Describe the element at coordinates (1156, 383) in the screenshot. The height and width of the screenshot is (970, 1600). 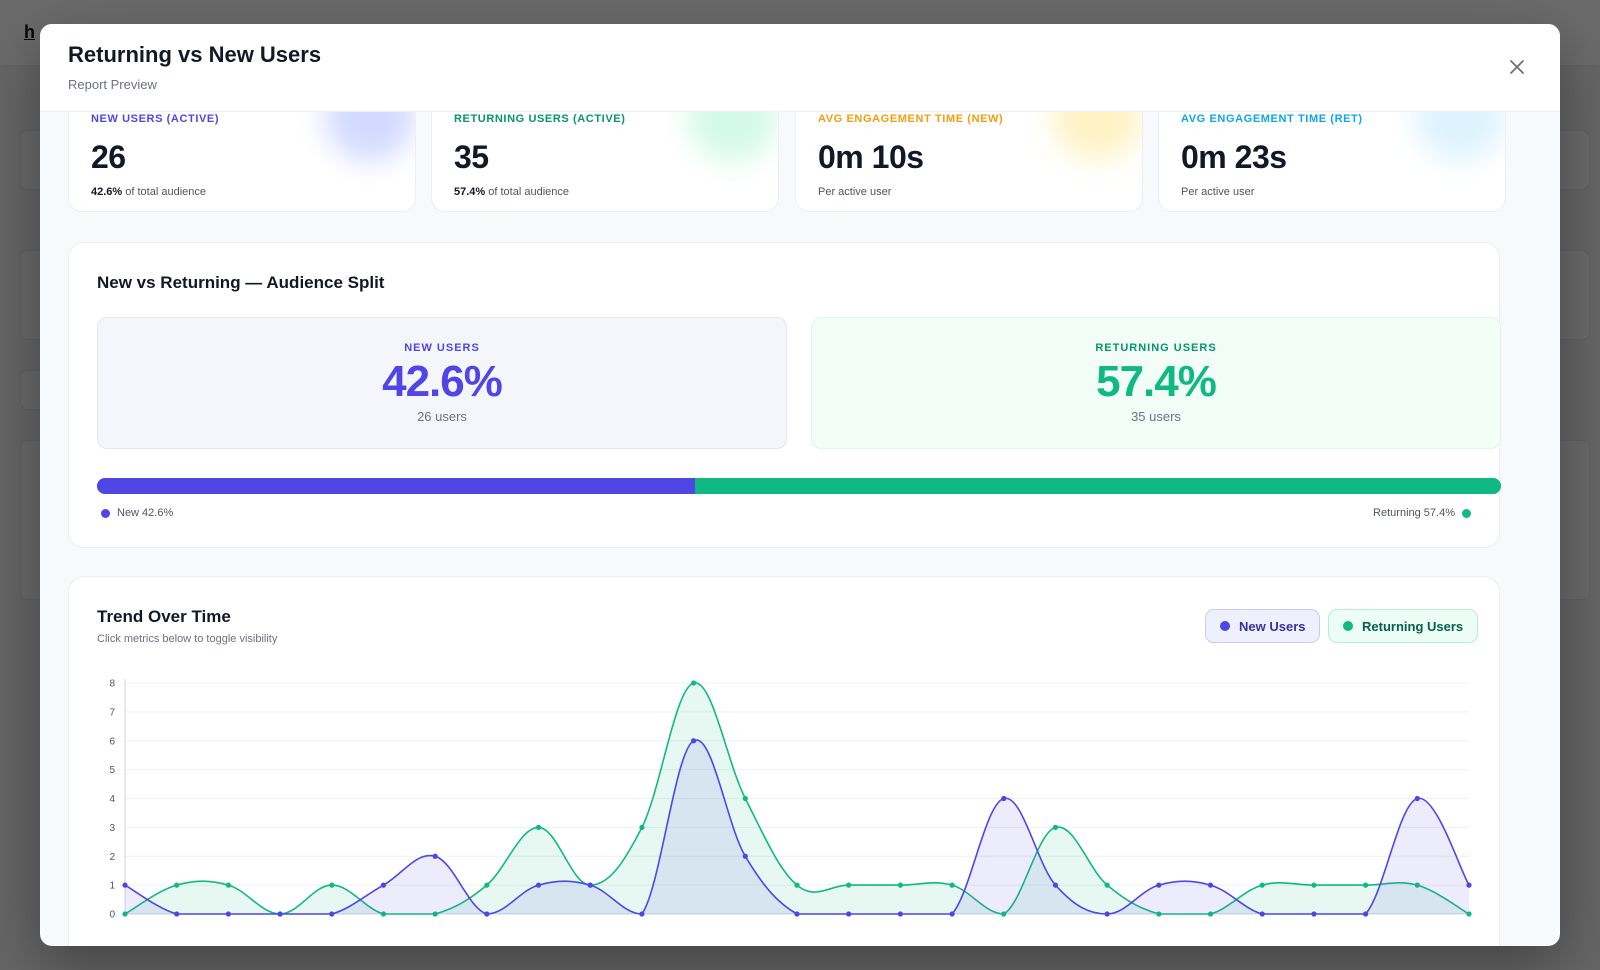
I see `returning-users-split-box: RETURNING USERS 57.4% 35 users` at that location.